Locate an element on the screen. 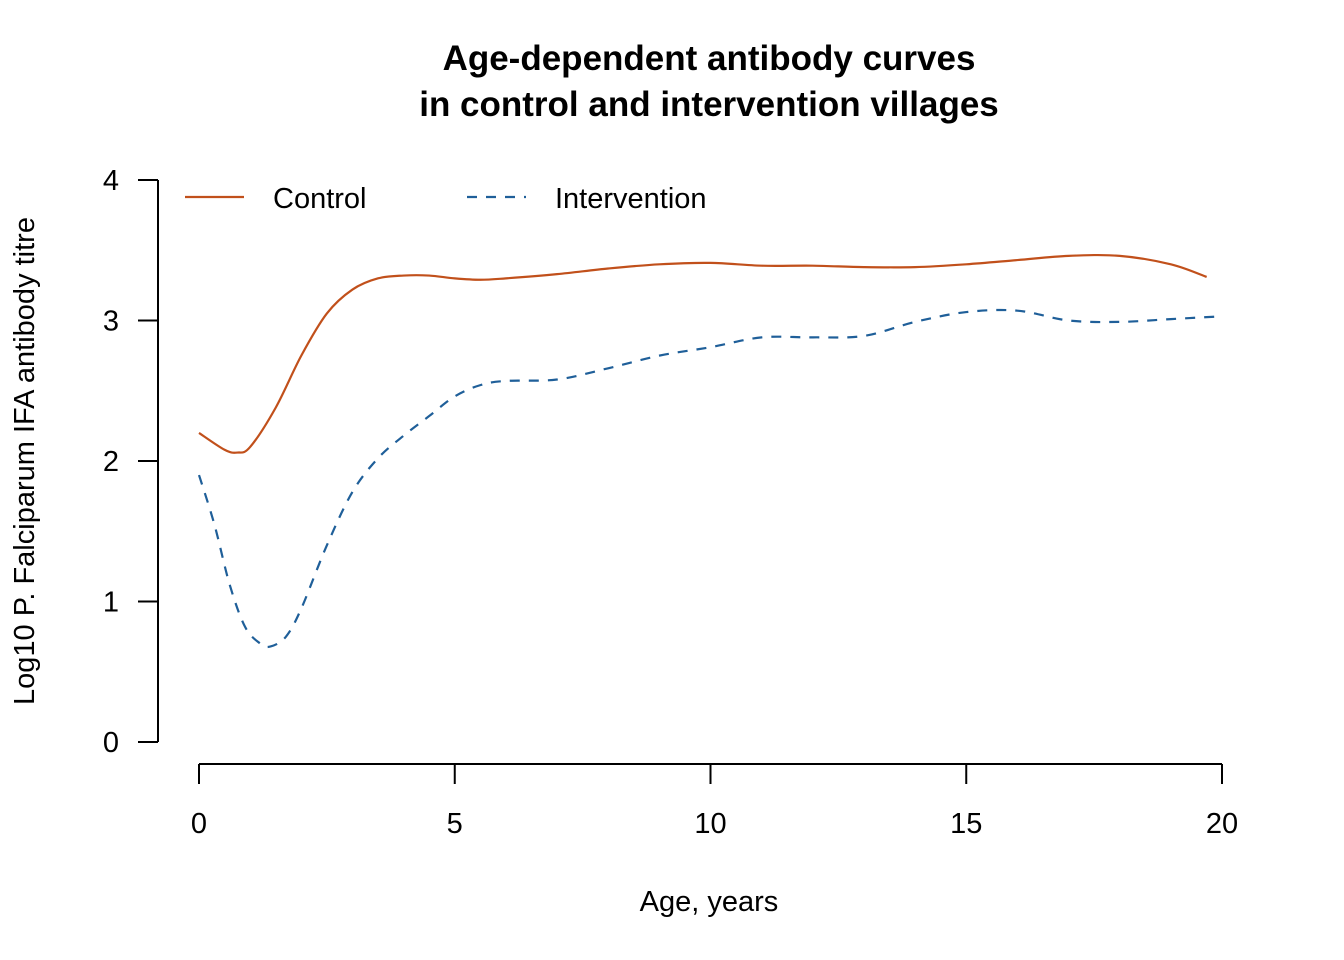 The width and height of the screenshot is (1344, 960). x-tick-label: 20 is located at coordinates (1222, 824).